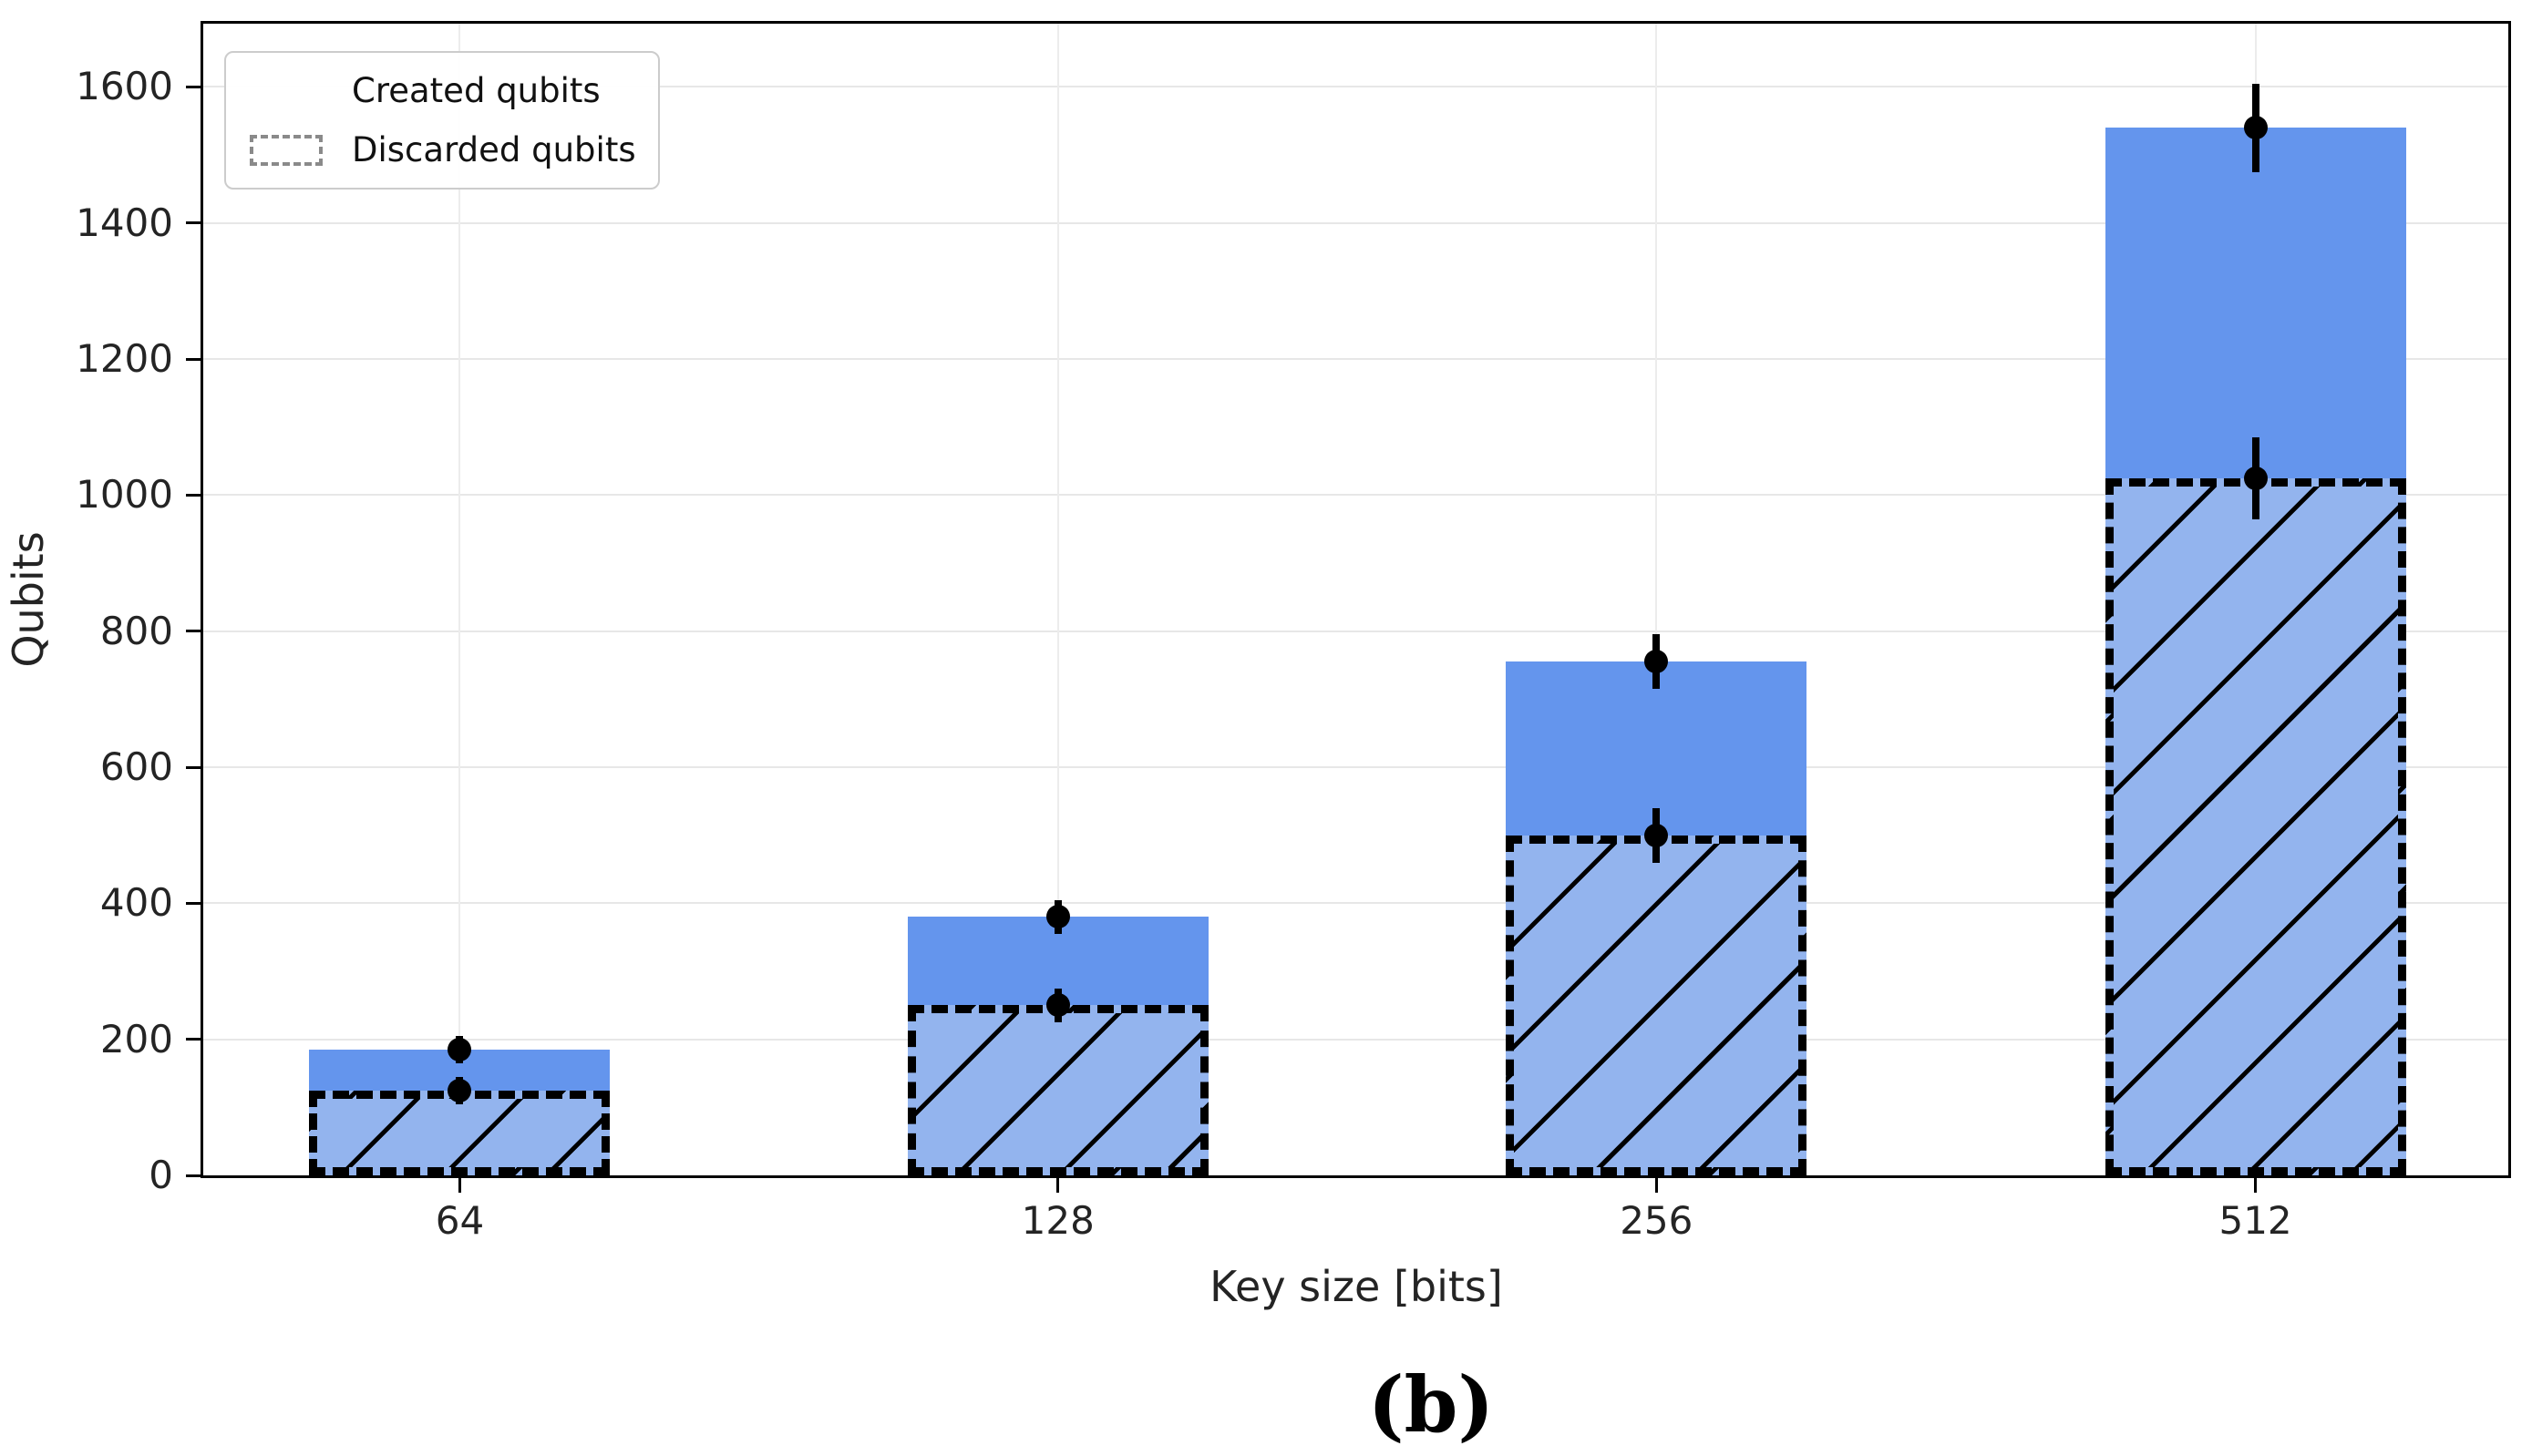 The image size is (2532, 1456). Describe the element at coordinates (136, 903) in the screenshot. I see `y-tick-label: 400` at that location.